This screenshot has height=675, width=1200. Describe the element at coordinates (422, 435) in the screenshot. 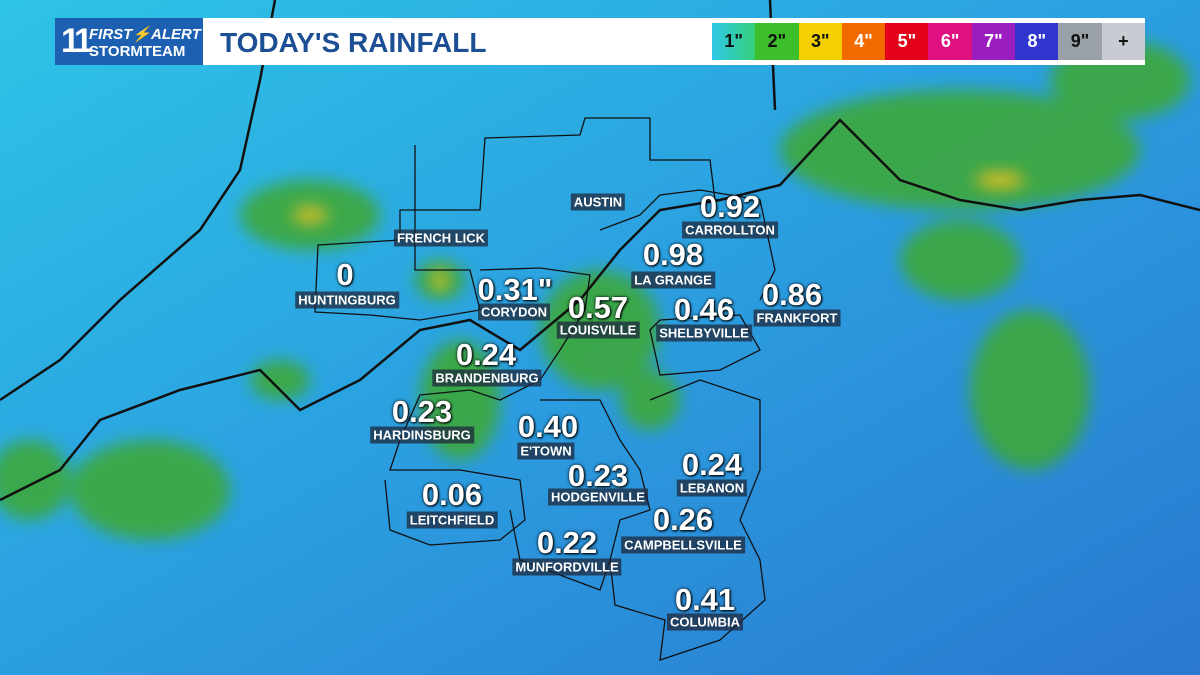

I see `city-label: HARDINSBURG` at that location.